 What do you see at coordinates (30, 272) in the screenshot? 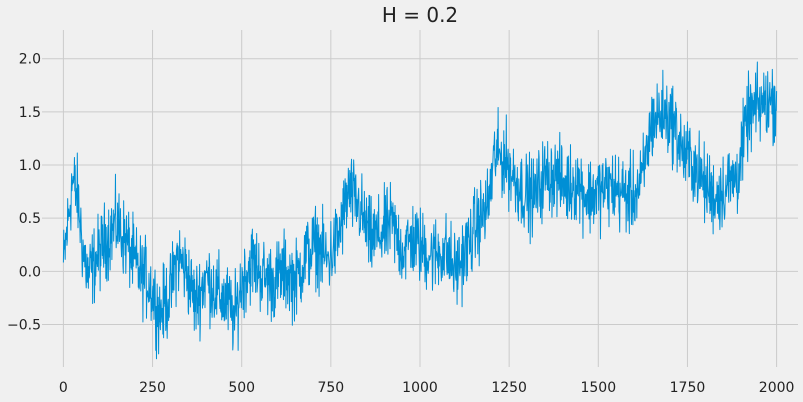
I see `y-tick-label: 0.0` at bounding box center [30, 272].